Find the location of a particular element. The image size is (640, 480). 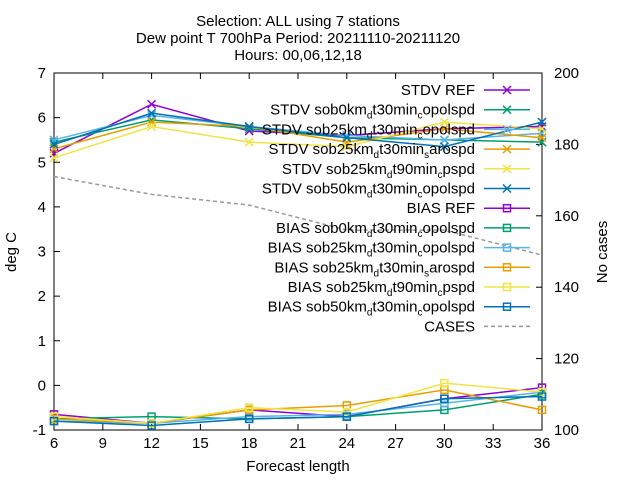

y-axis-label: deg C is located at coordinates (11, 252).